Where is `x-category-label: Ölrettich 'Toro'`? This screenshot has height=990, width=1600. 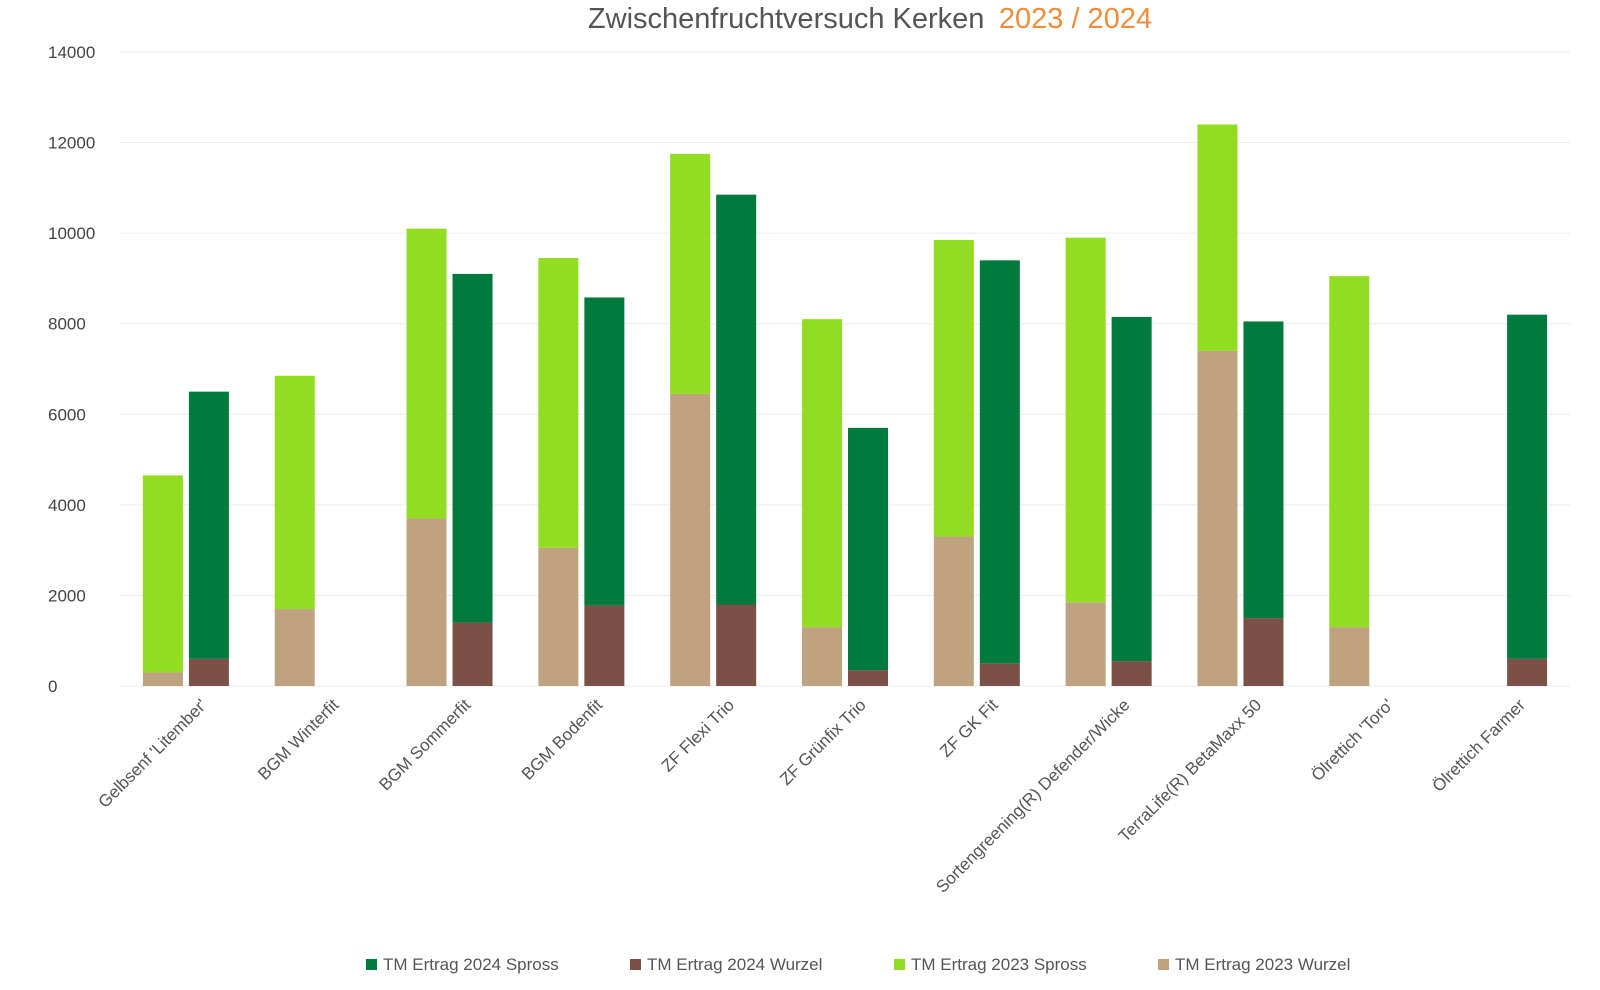 x-category-label: Ölrettich 'Toro' is located at coordinates (1353, 740).